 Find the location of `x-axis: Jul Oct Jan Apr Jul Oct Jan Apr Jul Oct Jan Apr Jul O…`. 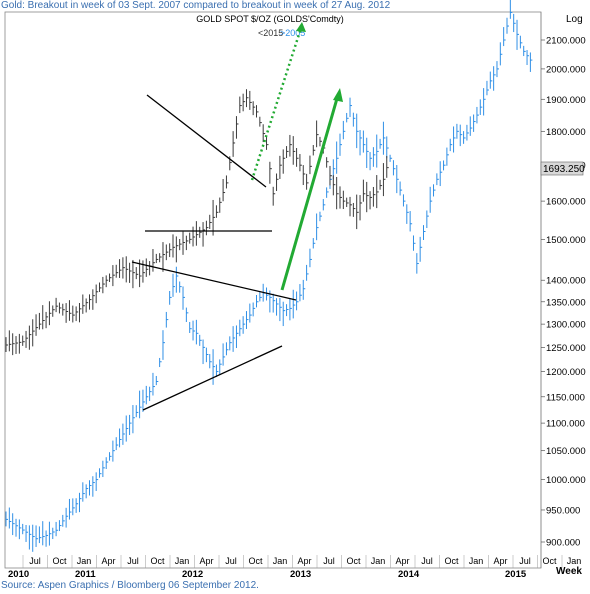

x-axis: Jul Oct Jan Apr Jul Oct Jan Apr Jul Oct Jan Apr Jul O… is located at coordinates (294, 567).